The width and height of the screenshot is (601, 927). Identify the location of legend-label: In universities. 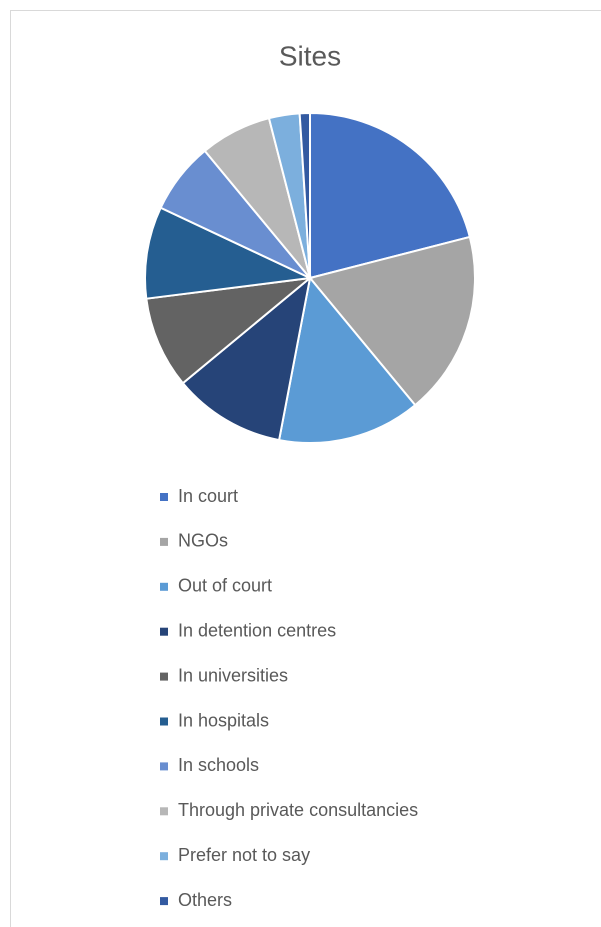
(233, 675).